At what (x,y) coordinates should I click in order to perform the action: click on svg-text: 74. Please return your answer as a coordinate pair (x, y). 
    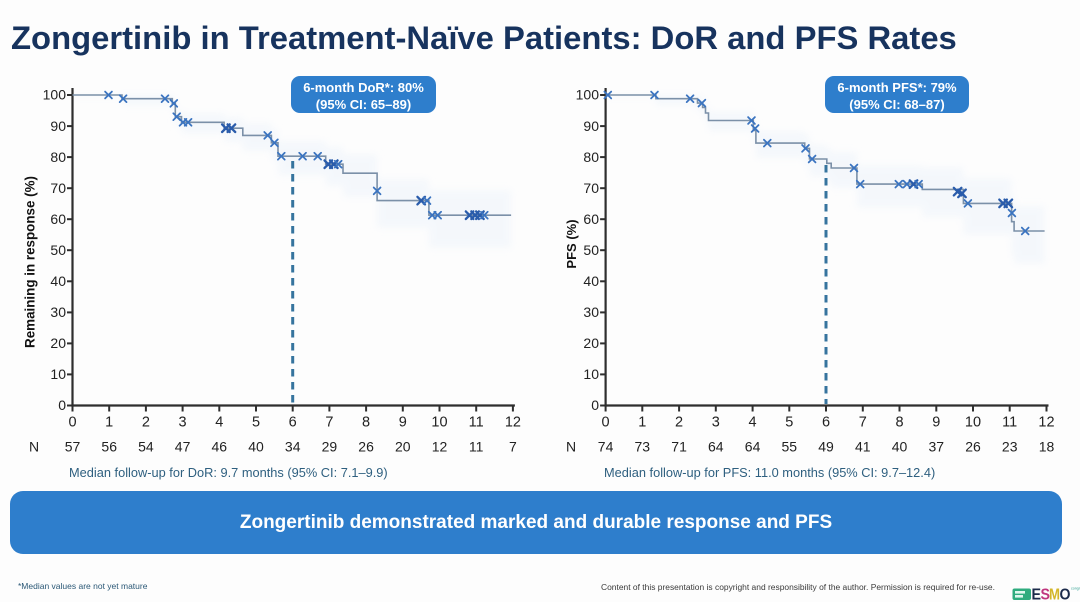
    Looking at the image, I should click on (606, 447).